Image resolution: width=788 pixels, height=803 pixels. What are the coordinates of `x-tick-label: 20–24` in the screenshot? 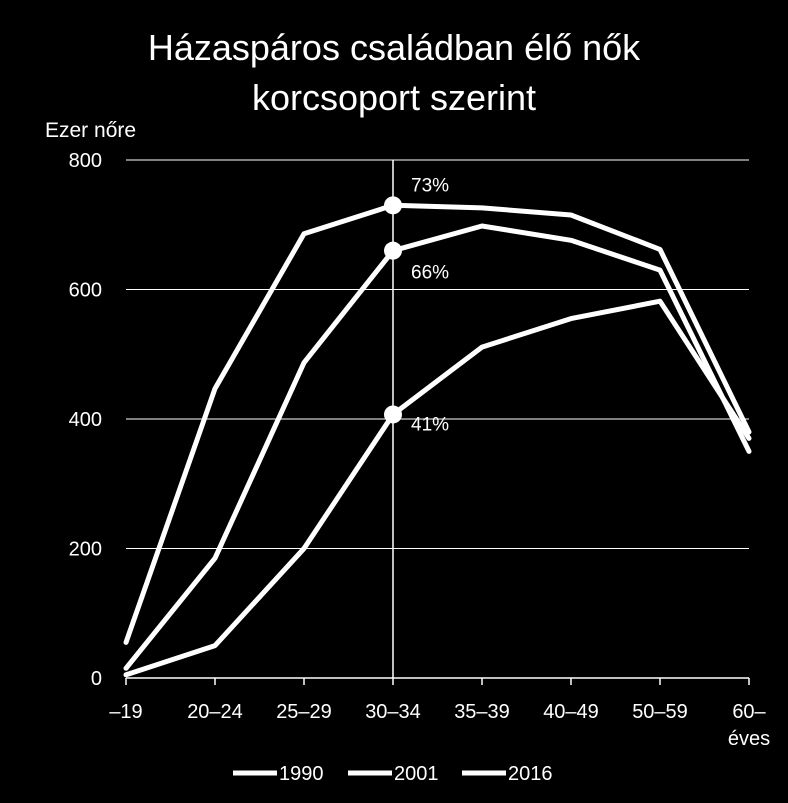 It's located at (215, 712).